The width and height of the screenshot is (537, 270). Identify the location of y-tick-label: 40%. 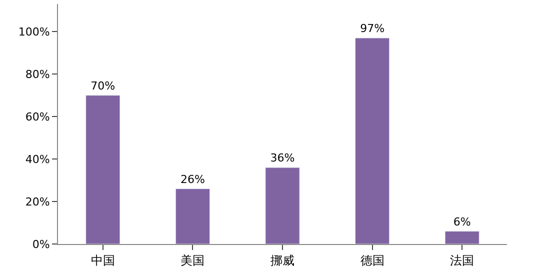
(37, 159).